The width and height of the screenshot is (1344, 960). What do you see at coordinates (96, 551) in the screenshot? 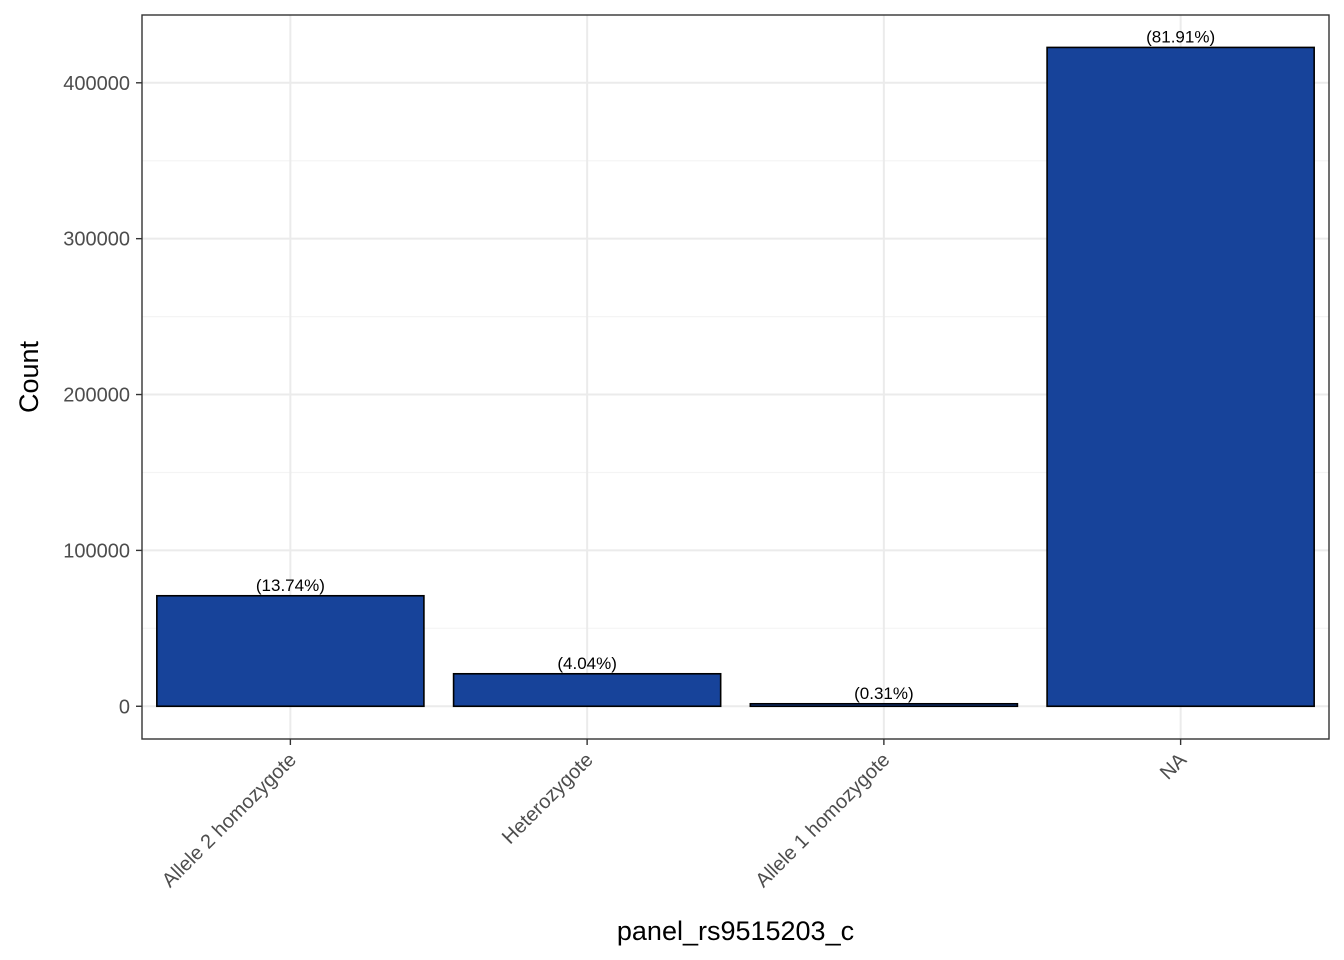
I see `y-tick-label: 100000` at bounding box center [96, 551].